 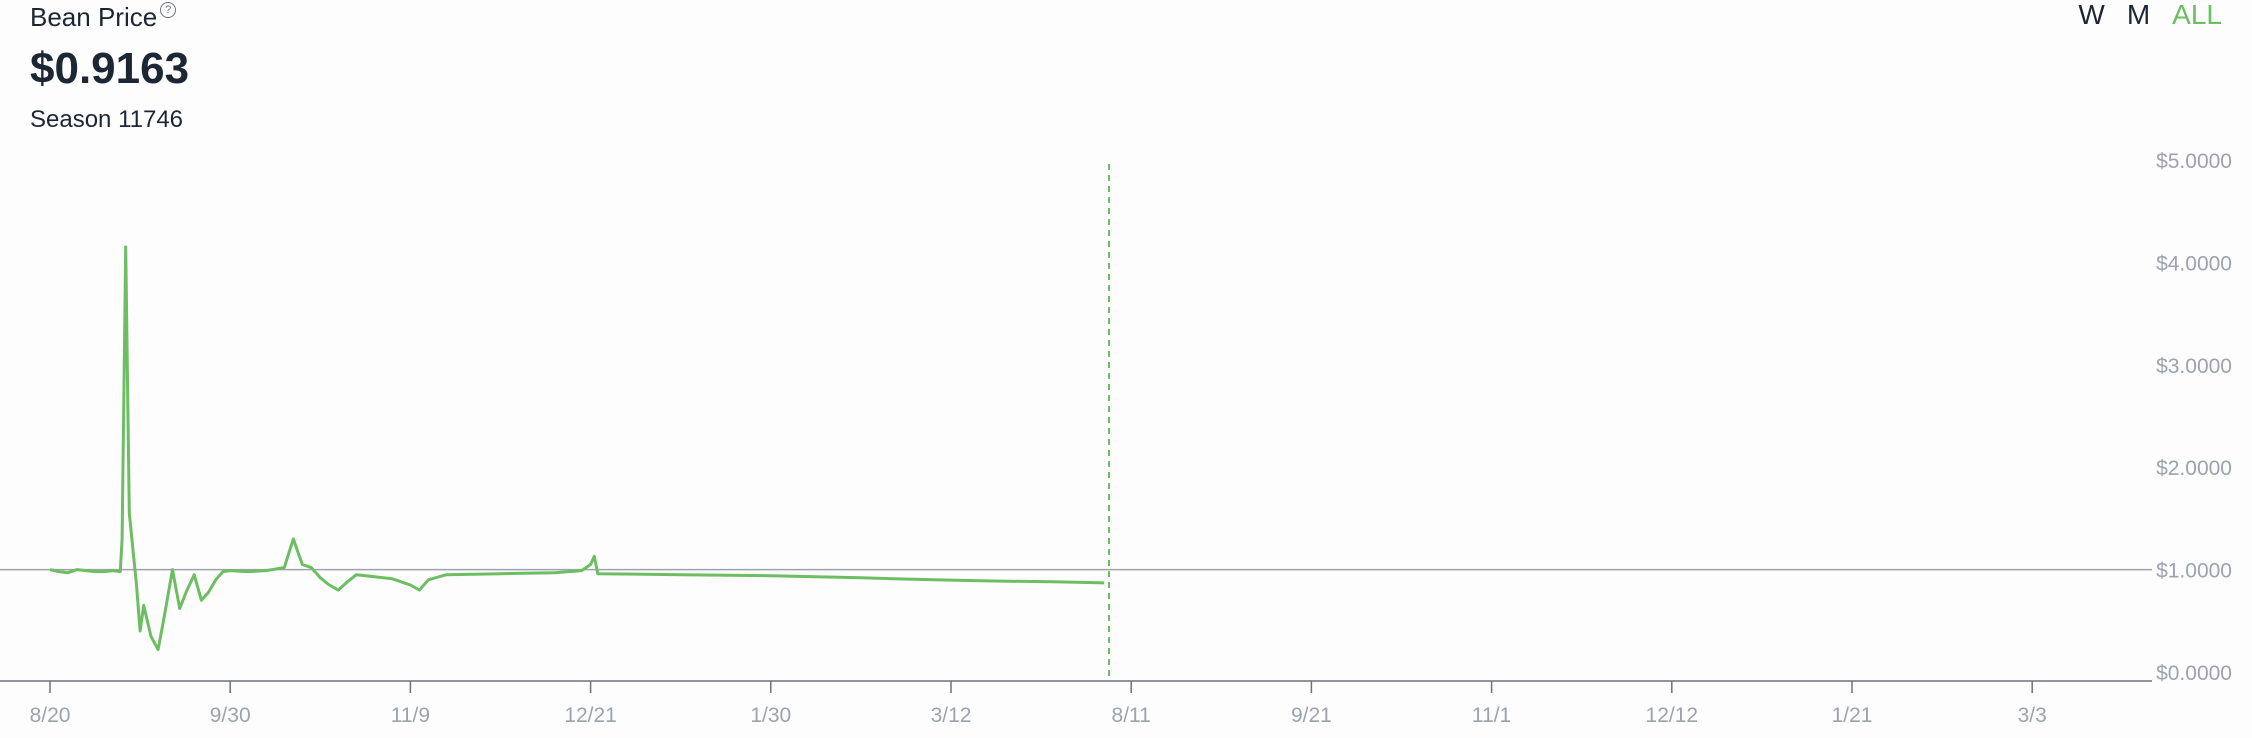 What do you see at coordinates (94, 17) in the screenshot?
I see `chart-title: Bean Price` at bounding box center [94, 17].